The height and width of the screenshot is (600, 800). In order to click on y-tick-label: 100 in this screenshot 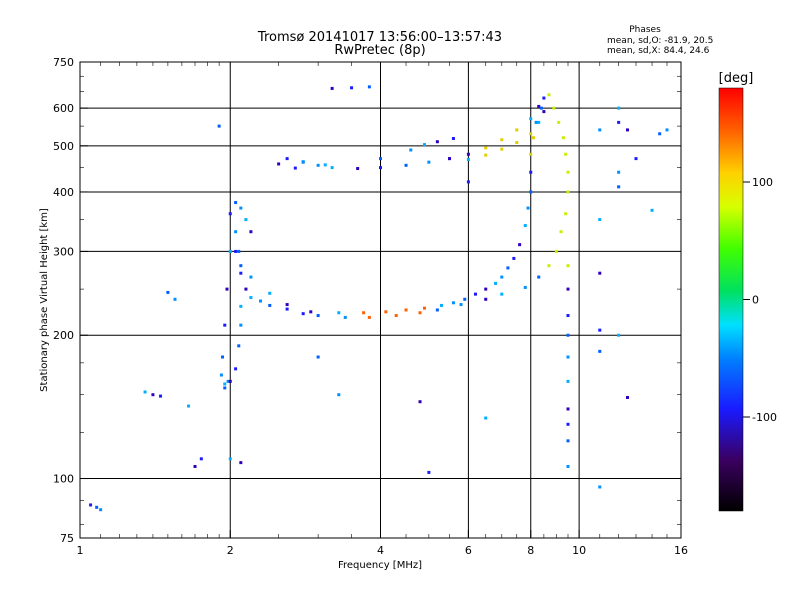, I will do `click(63, 479)`.